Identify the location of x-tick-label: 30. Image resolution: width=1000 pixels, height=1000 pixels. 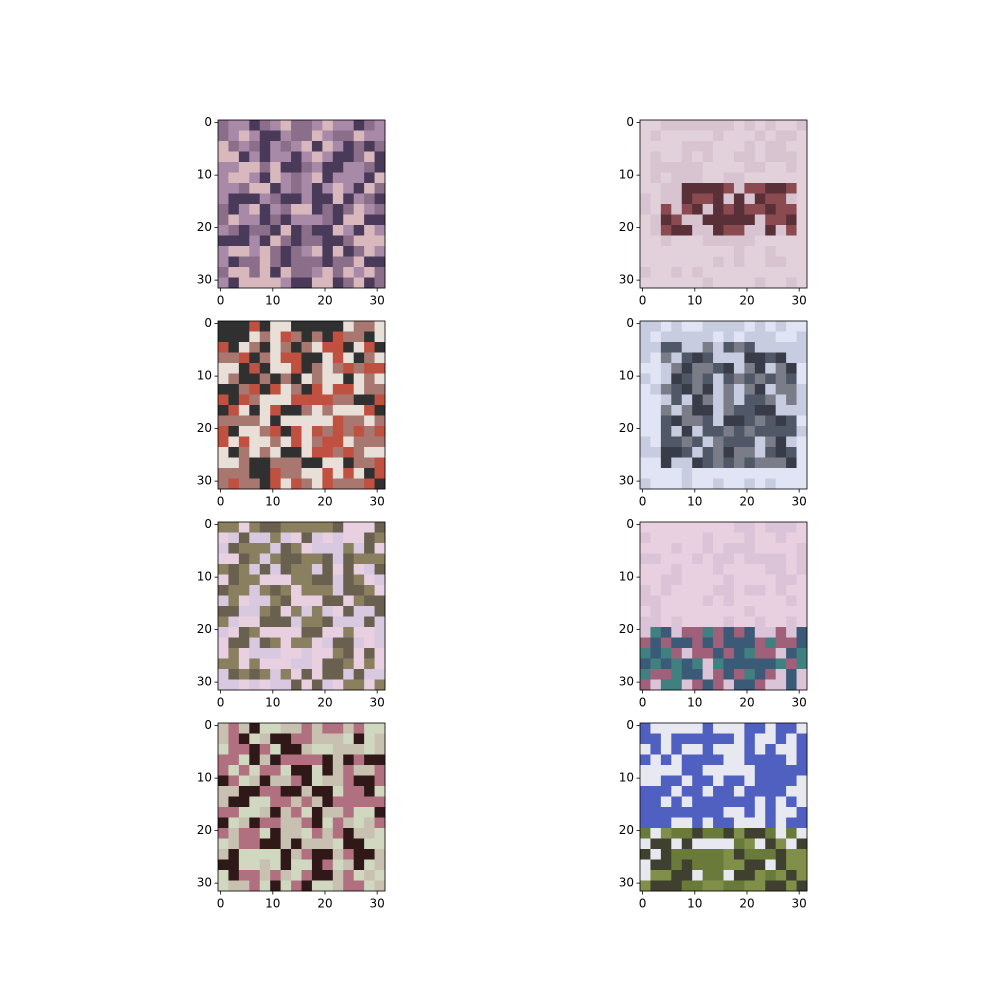
(377, 904).